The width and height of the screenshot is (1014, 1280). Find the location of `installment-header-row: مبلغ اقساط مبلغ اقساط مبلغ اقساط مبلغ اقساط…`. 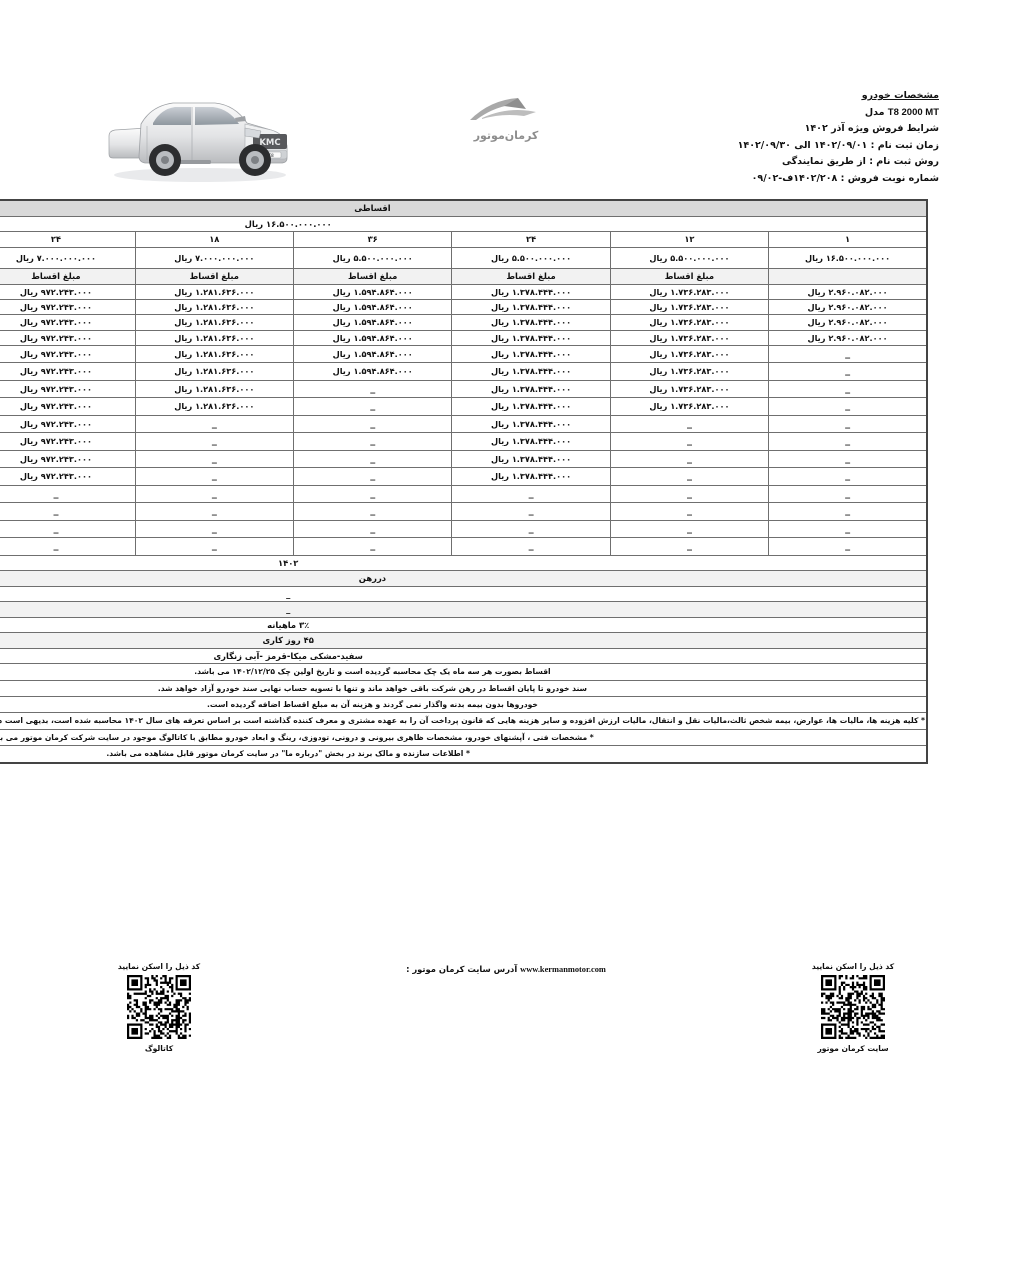

installment-header-row: مبلغ اقساط مبلغ اقساط مبلغ اقساط مبلغ اقساط… is located at coordinates (464, 276).